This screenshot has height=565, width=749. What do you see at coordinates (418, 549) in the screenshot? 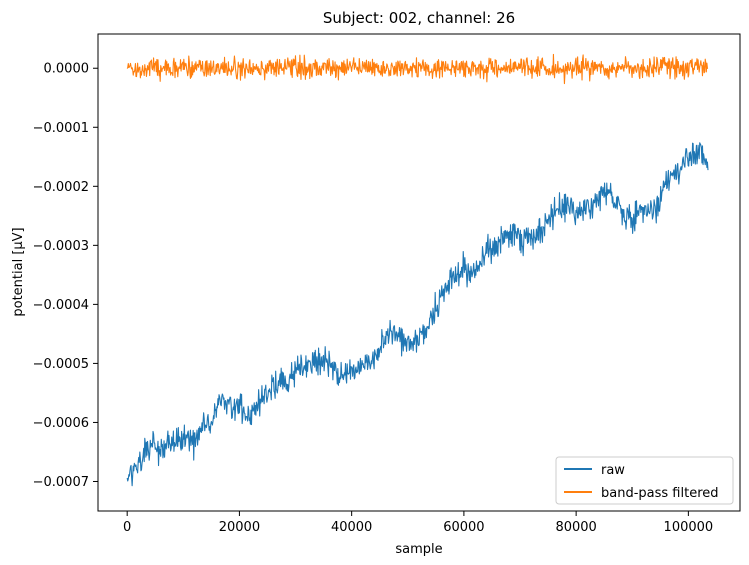
I see `x-axis-label: sample` at bounding box center [418, 549].